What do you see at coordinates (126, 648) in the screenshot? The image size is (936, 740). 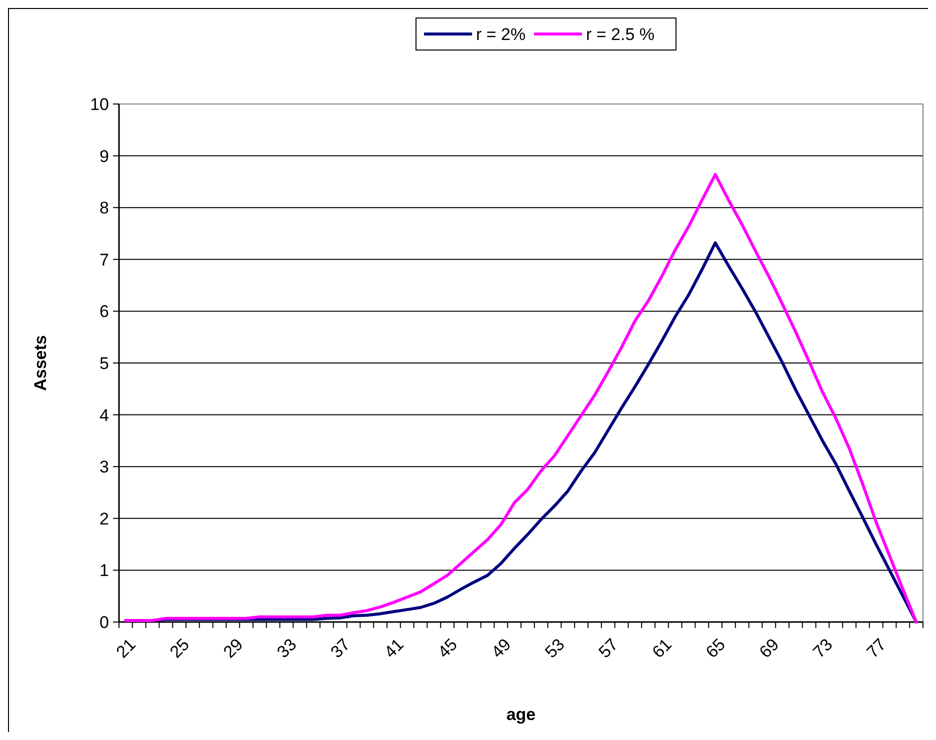 I see `x-tick-label: 21` at bounding box center [126, 648].